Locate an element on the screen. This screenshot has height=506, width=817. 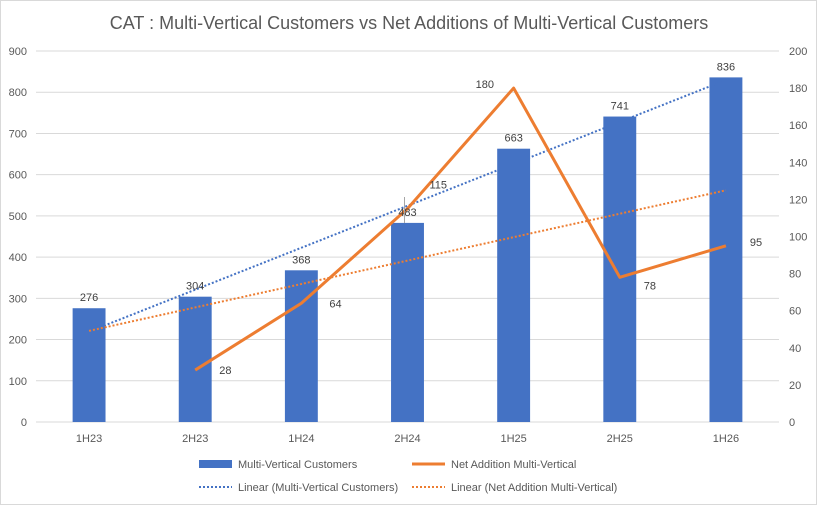
x-tick-label: 1H25 is located at coordinates (513, 439).